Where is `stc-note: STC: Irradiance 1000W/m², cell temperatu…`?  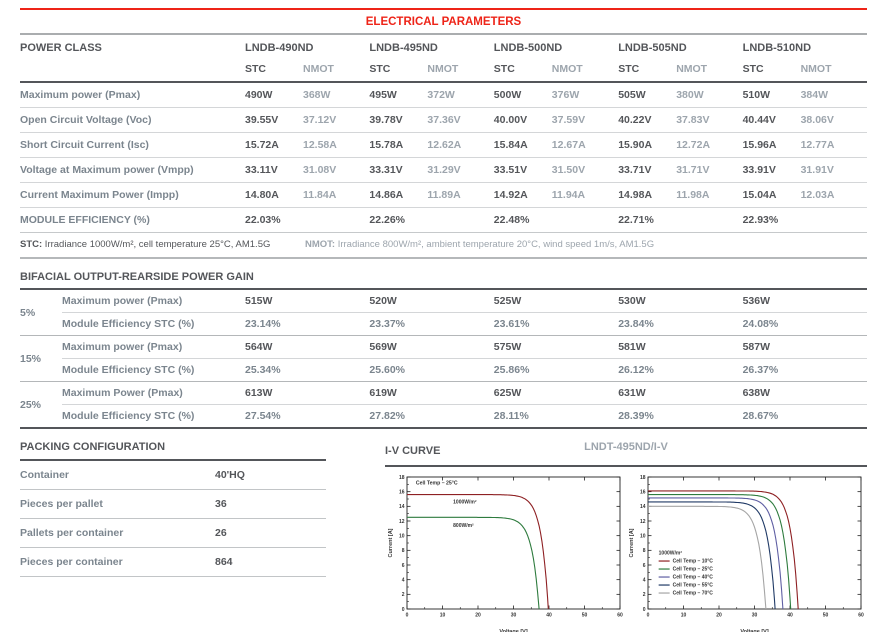 stc-note: STC: Irradiance 1000W/m², cell temperatu… is located at coordinates (162, 244).